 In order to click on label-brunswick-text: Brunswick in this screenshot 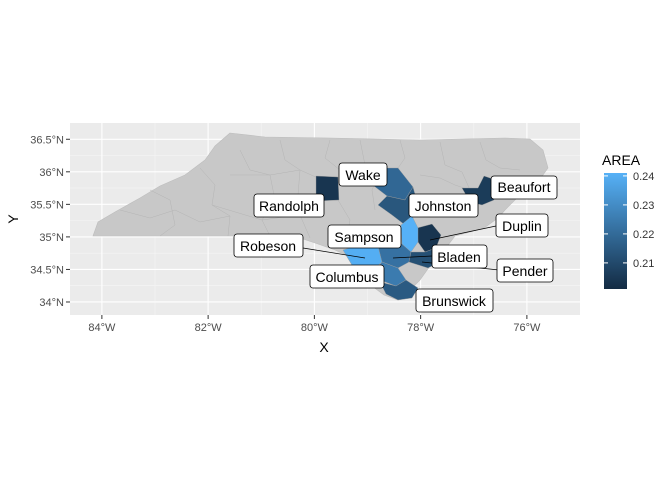, I will do `click(454, 301)`.